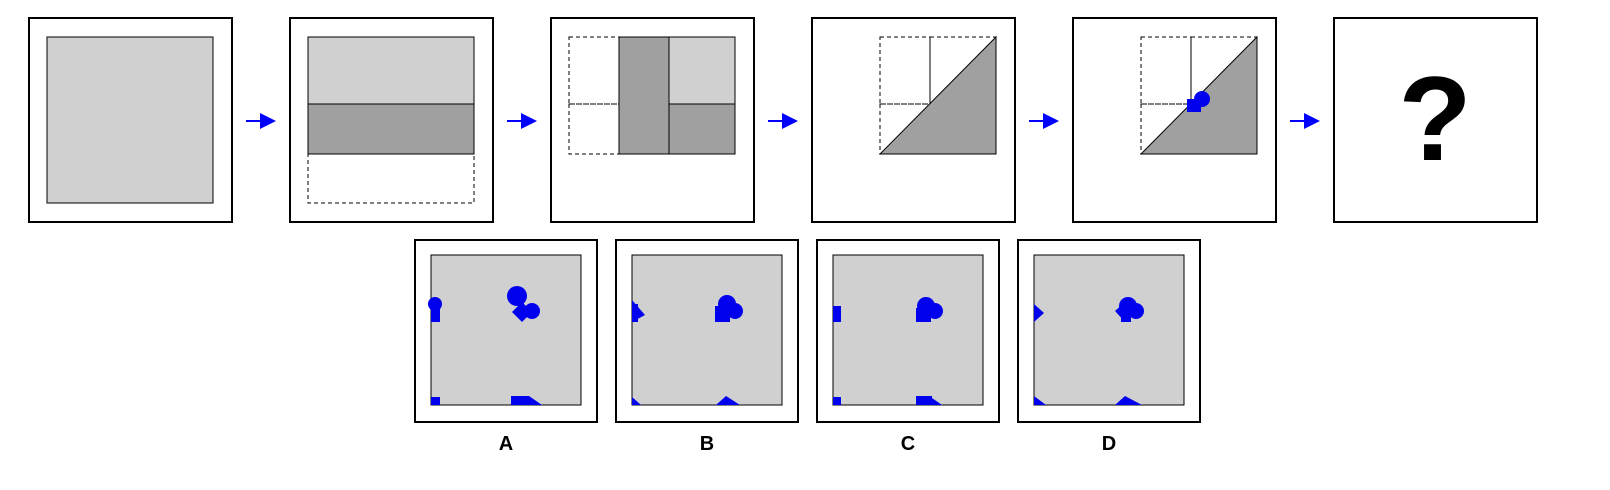  What do you see at coordinates (905, 129) in the screenshot?
I see `step-4-ghost-bottom-left` at bounding box center [905, 129].